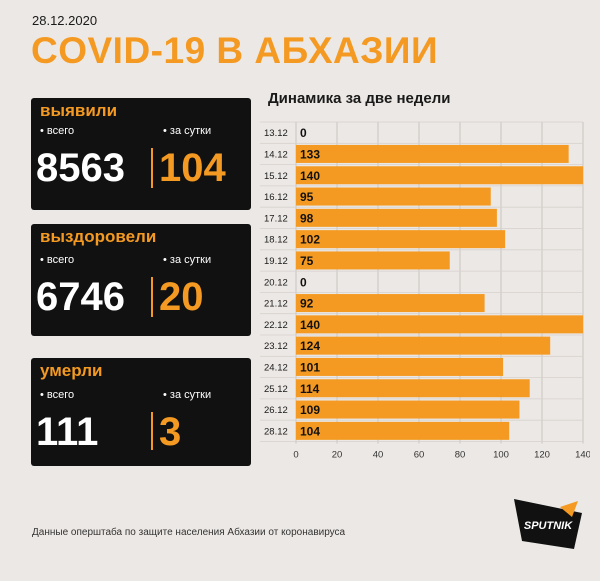  Describe the element at coordinates (276, 240) in the screenshot. I see `category-label: 18.12` at that location.